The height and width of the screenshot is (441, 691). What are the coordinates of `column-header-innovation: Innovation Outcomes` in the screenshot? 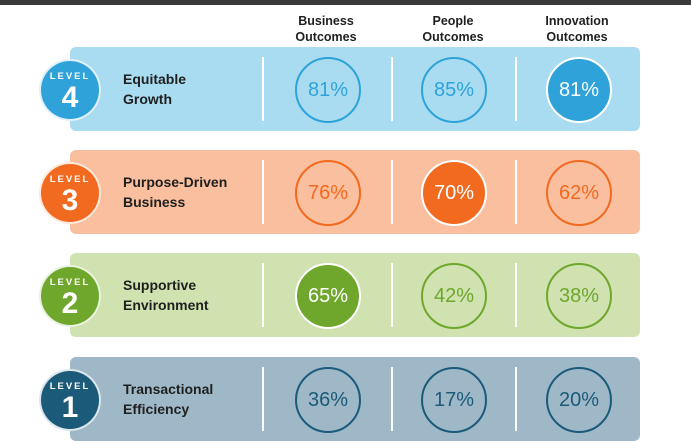 It's located at (577, 29).